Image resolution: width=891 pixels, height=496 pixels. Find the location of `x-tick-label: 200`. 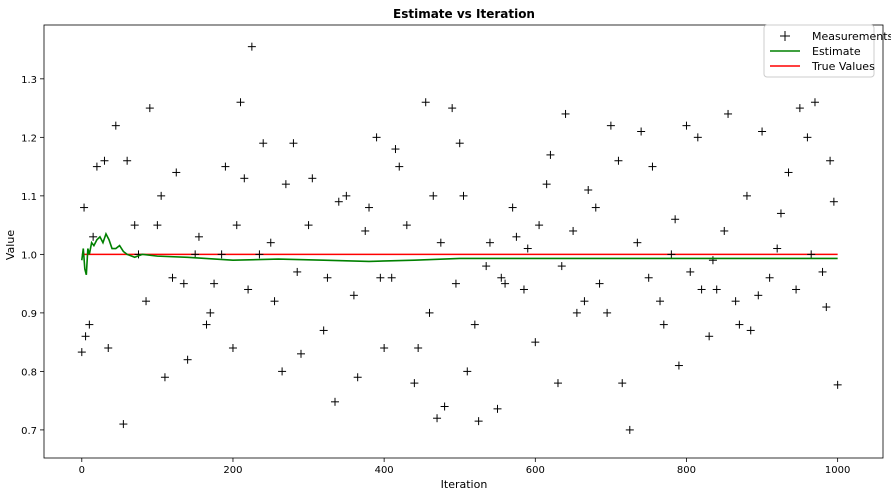

x-tick-label: 200 is located at coordinates (232, 470).